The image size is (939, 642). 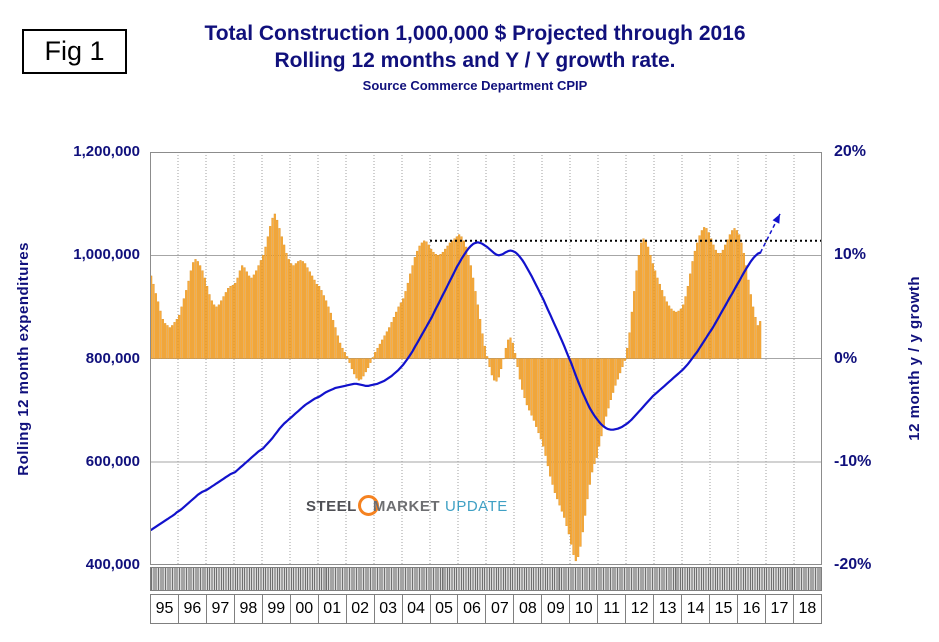 I want to click on figure-label-box: Fig 1, so click(x=74, y=51).